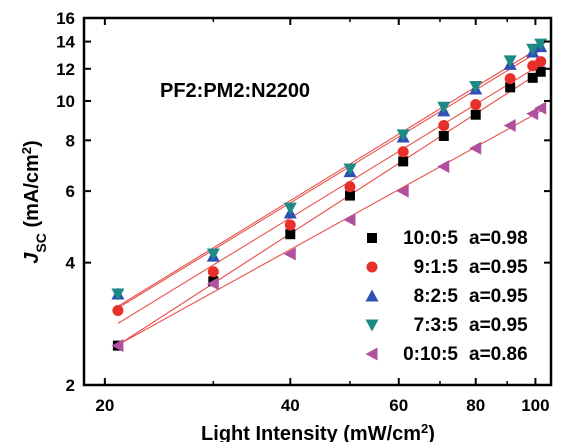 This screenshot has width=568, height=442. I want to click on y-tick-label: 10, so click(65, 101).